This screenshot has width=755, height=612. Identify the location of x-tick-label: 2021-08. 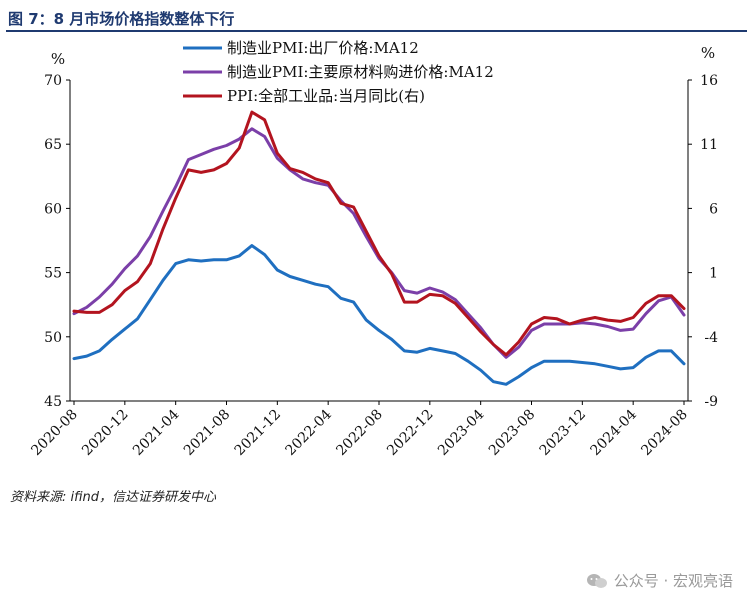
(207, 433).